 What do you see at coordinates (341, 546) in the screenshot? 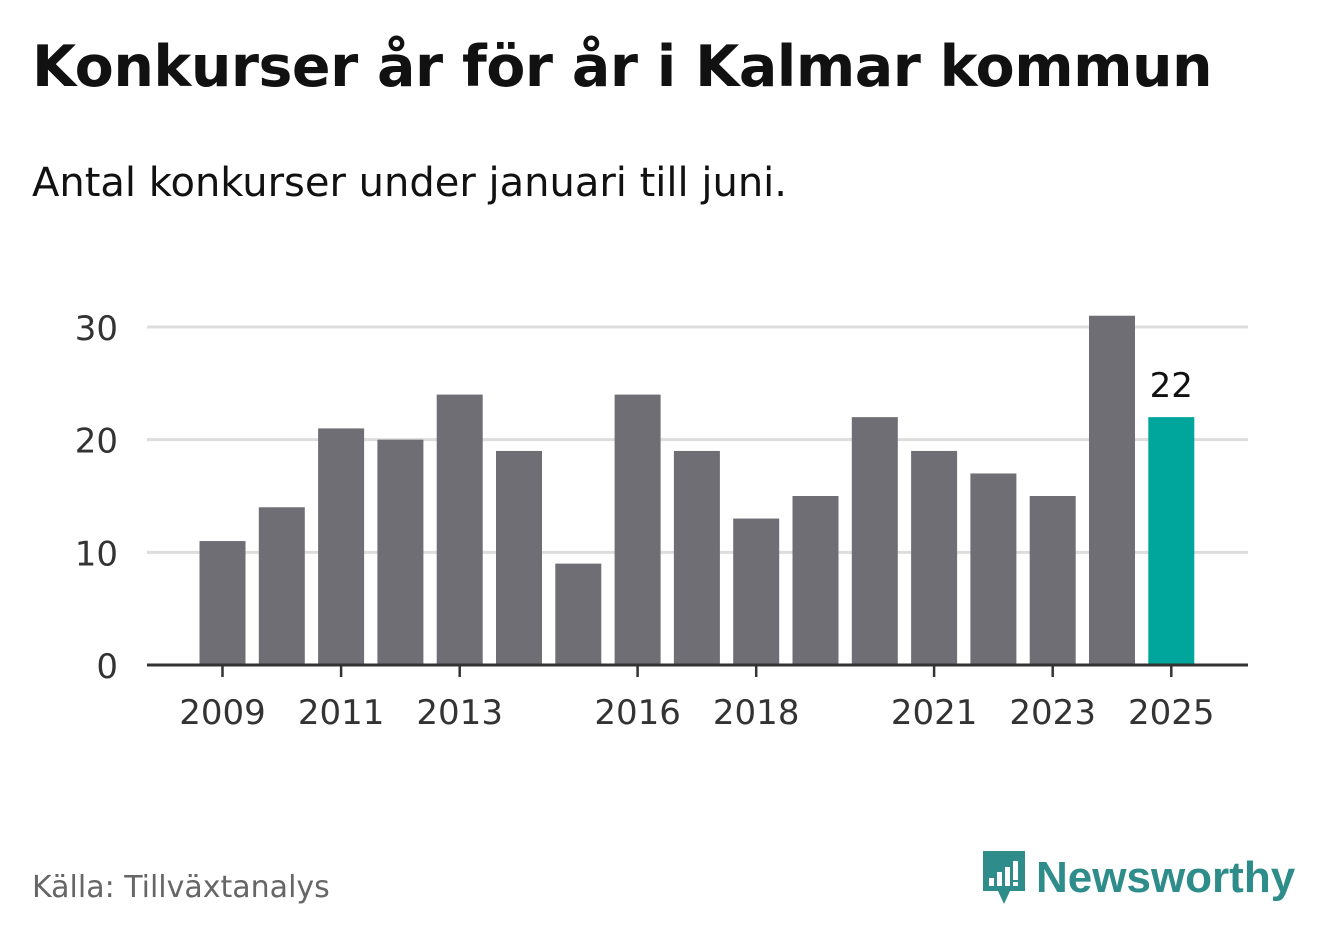
I see `bar-2011` at bounding box center [341, 546].